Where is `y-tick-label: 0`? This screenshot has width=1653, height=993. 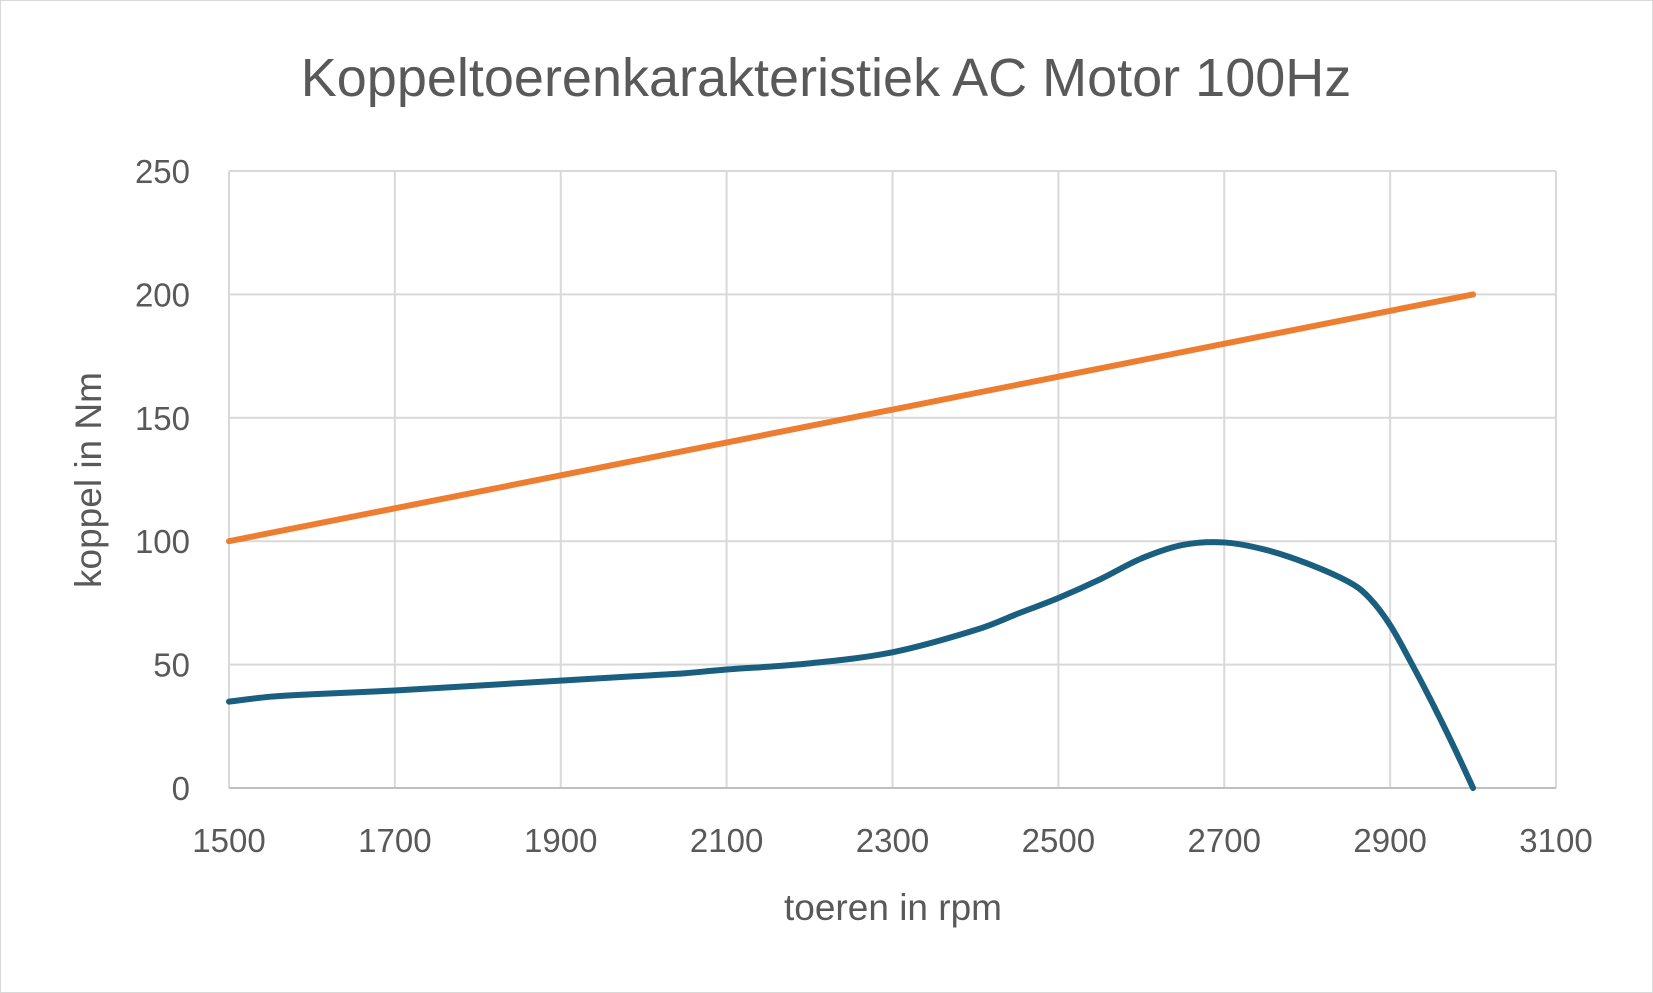
y-tick-label: 0 is located at coordinates (181, 788).